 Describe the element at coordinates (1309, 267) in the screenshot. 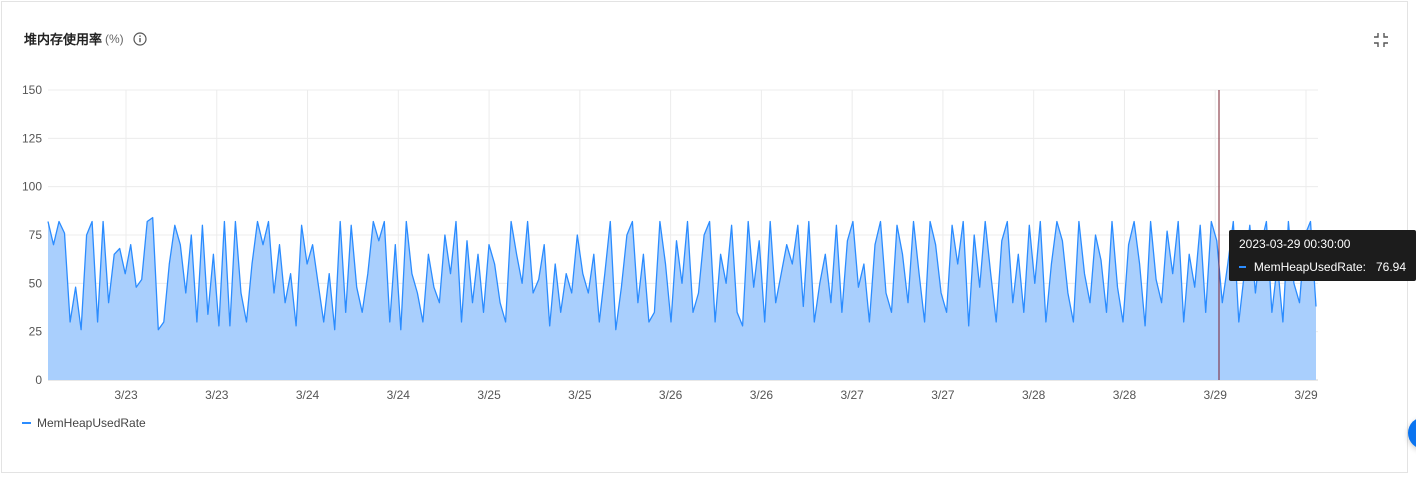

I see `tooltip-series: MemHeapUsedRate:` at that location.